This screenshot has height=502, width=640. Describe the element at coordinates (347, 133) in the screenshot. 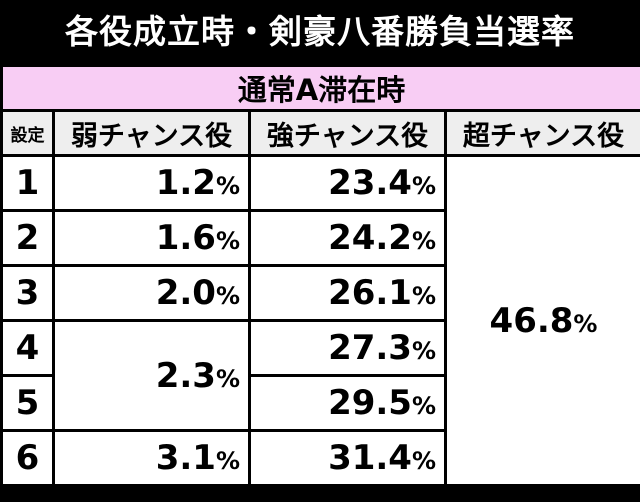

I see `header: 強チャンス役` at that location.